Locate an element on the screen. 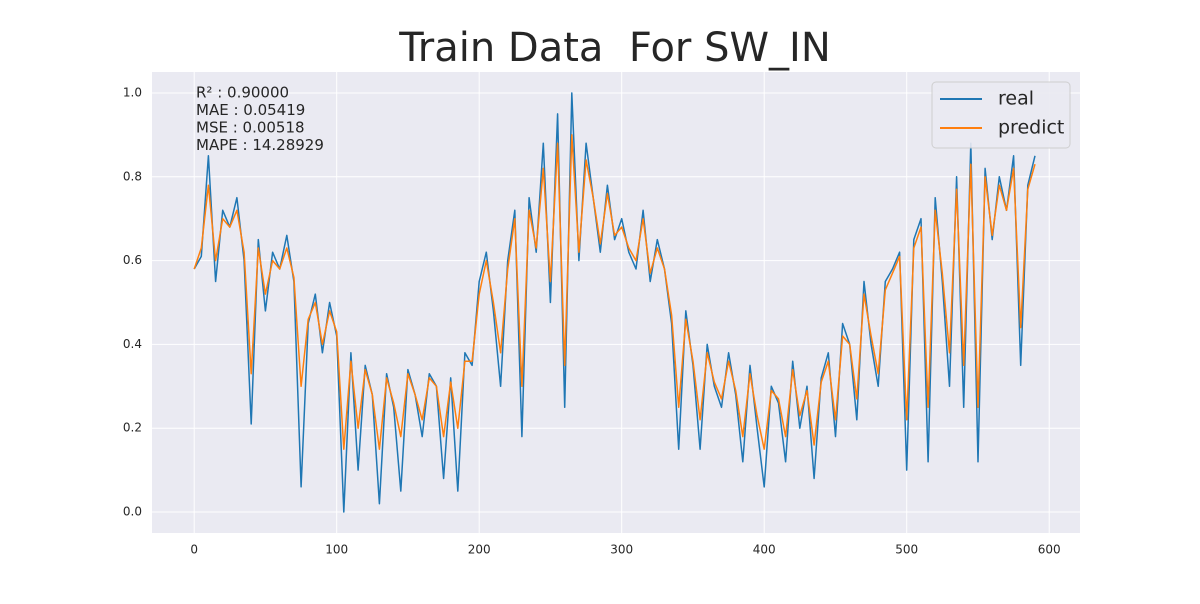 The width and height of the screenshot is (1200, 604). y-tick-label: 0.2 is located at coordinates (132, 428).